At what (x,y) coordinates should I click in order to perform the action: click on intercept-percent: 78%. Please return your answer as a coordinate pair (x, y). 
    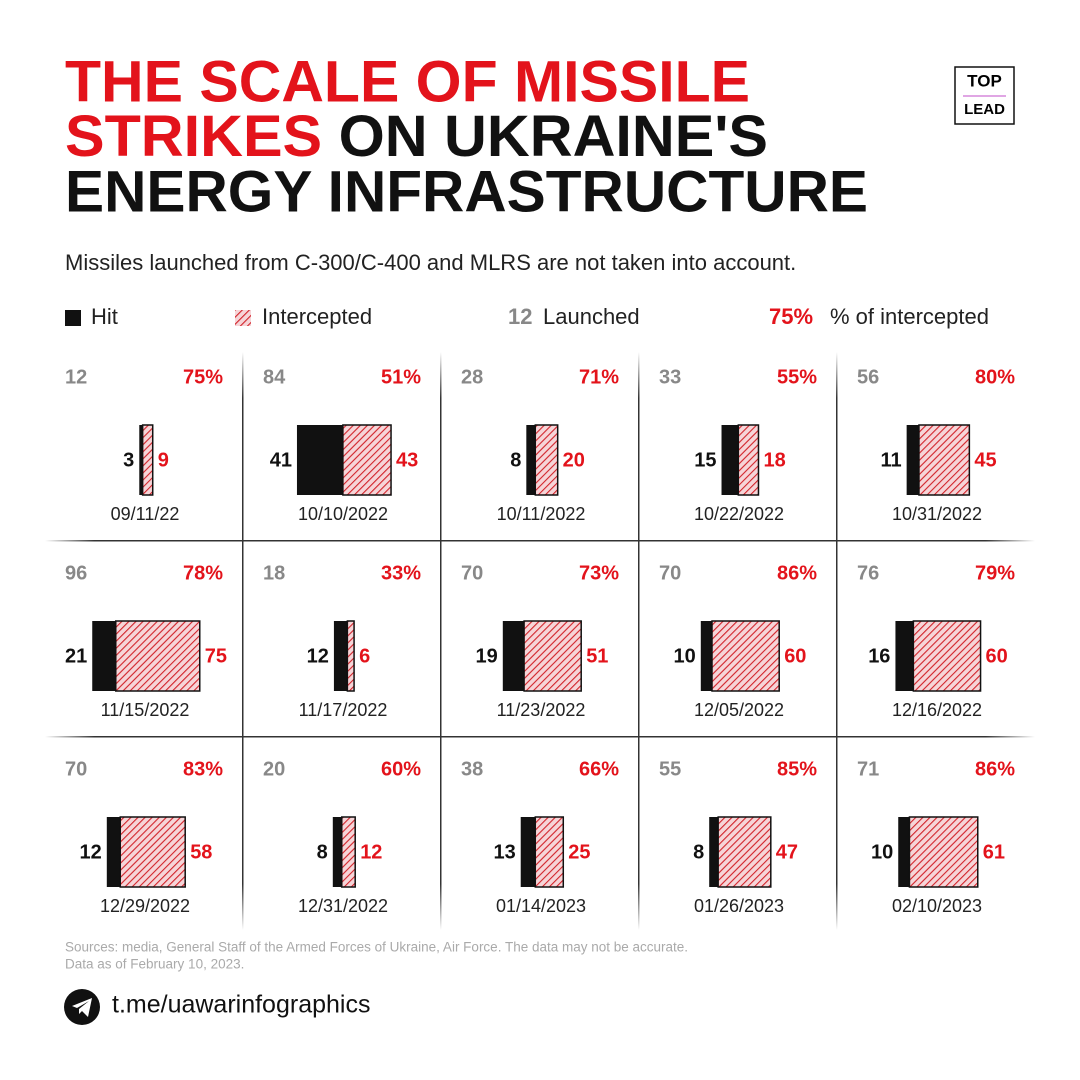
    Looking at the image, I should click on (203, 573).